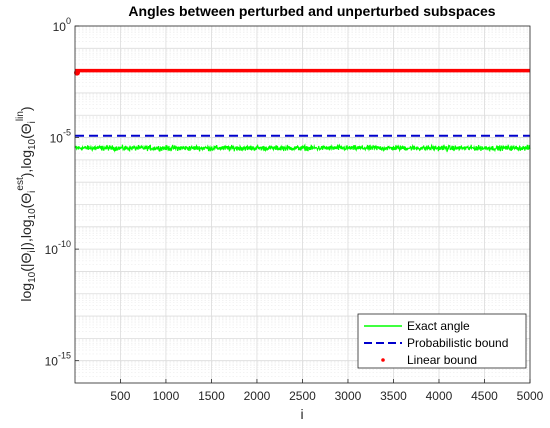 The image size is (550, 428). Describe the element at coordinates (77, 72) in the screenshot. I see `linear-bound-start-marker` at that location.